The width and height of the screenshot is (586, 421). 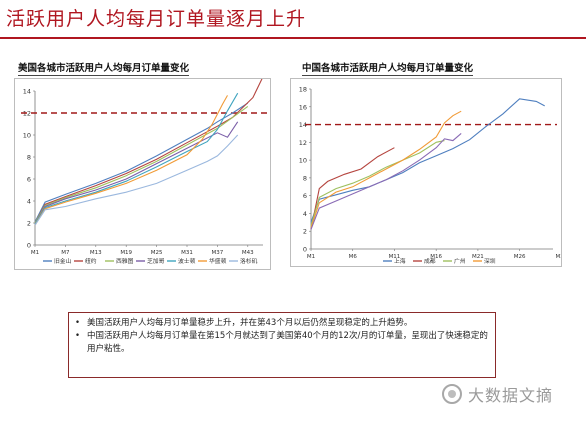 I want to click on legend-label: 纽约, so click(x=91, y=261).